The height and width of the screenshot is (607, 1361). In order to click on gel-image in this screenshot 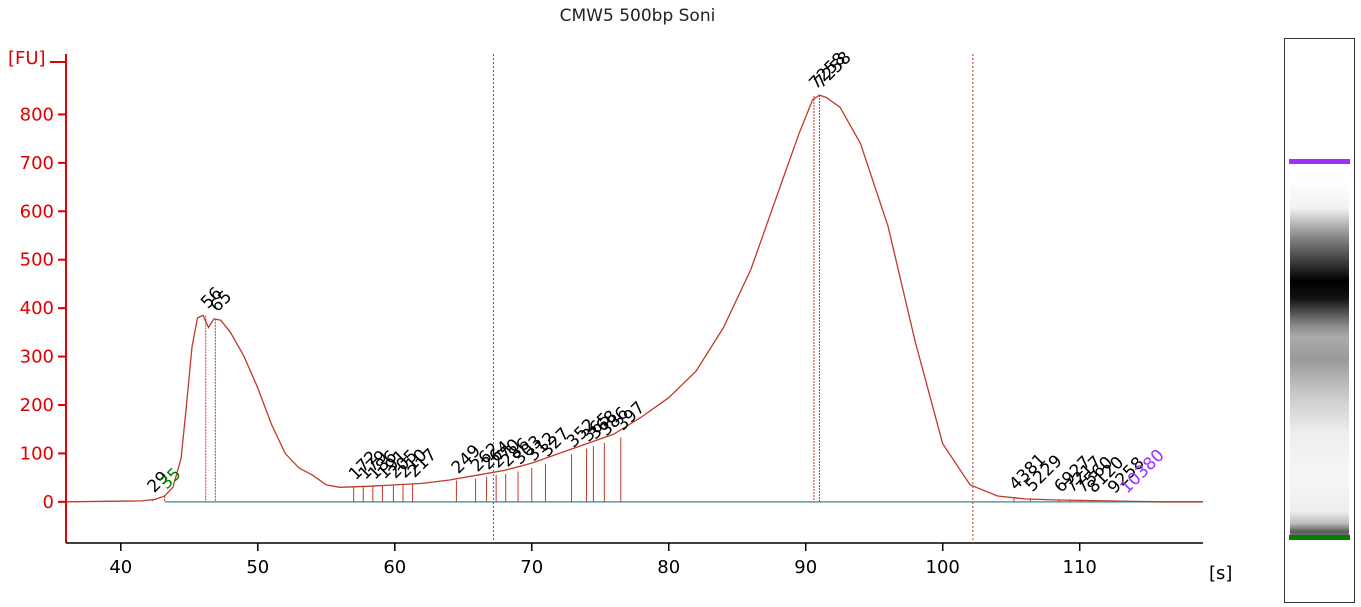, I will do `click(1319, 320)`.